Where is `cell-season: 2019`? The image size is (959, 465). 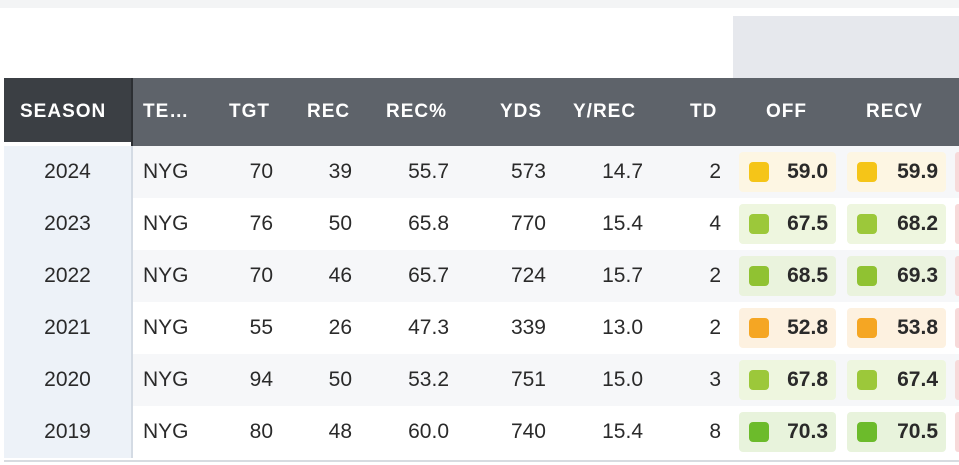
cell-season: 2019 is located at coordinates (67, 431).